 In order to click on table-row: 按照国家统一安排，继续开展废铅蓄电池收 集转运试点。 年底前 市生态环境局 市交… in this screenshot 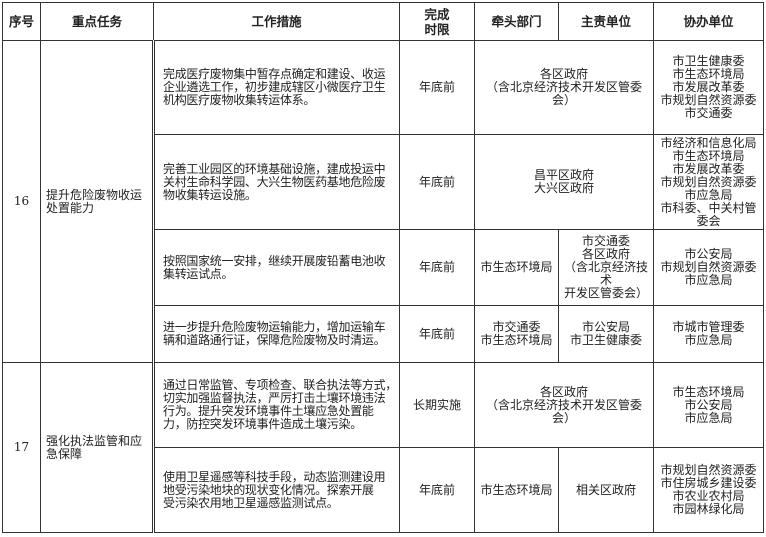, I will do `click(384, 267)`.